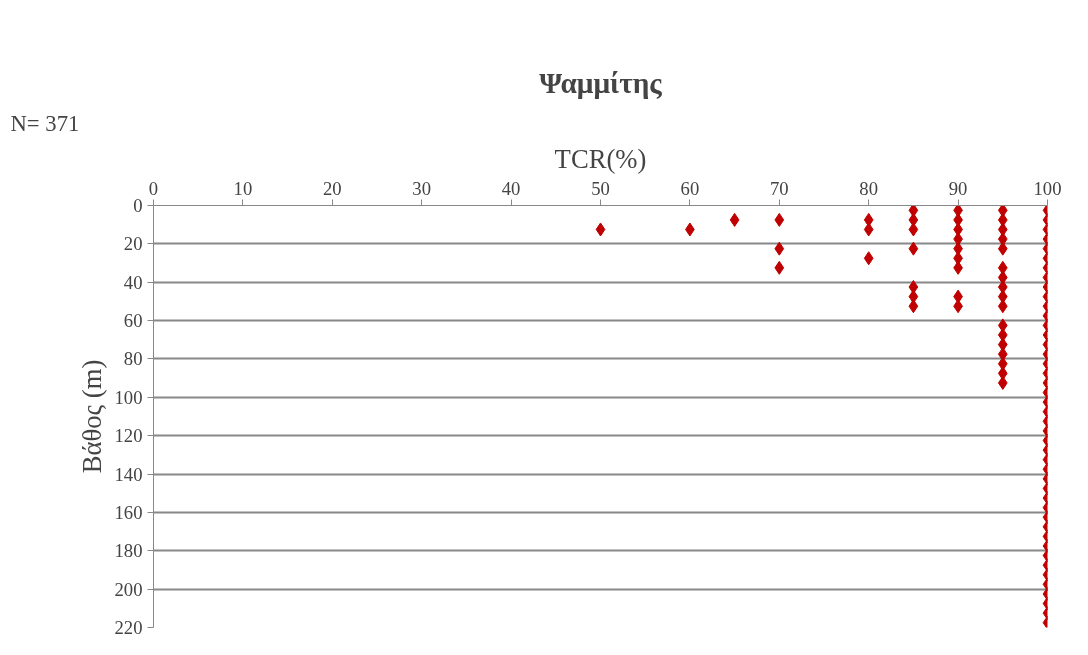  I want to click on y-axis-title: Βάθος (m), so click(91, 416).